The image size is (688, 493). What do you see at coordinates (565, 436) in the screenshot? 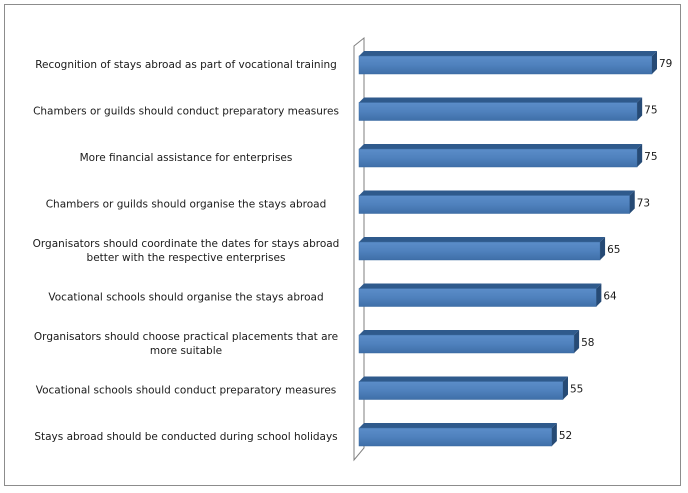
I see `data-label: 52` at bounding box center [565, 436].